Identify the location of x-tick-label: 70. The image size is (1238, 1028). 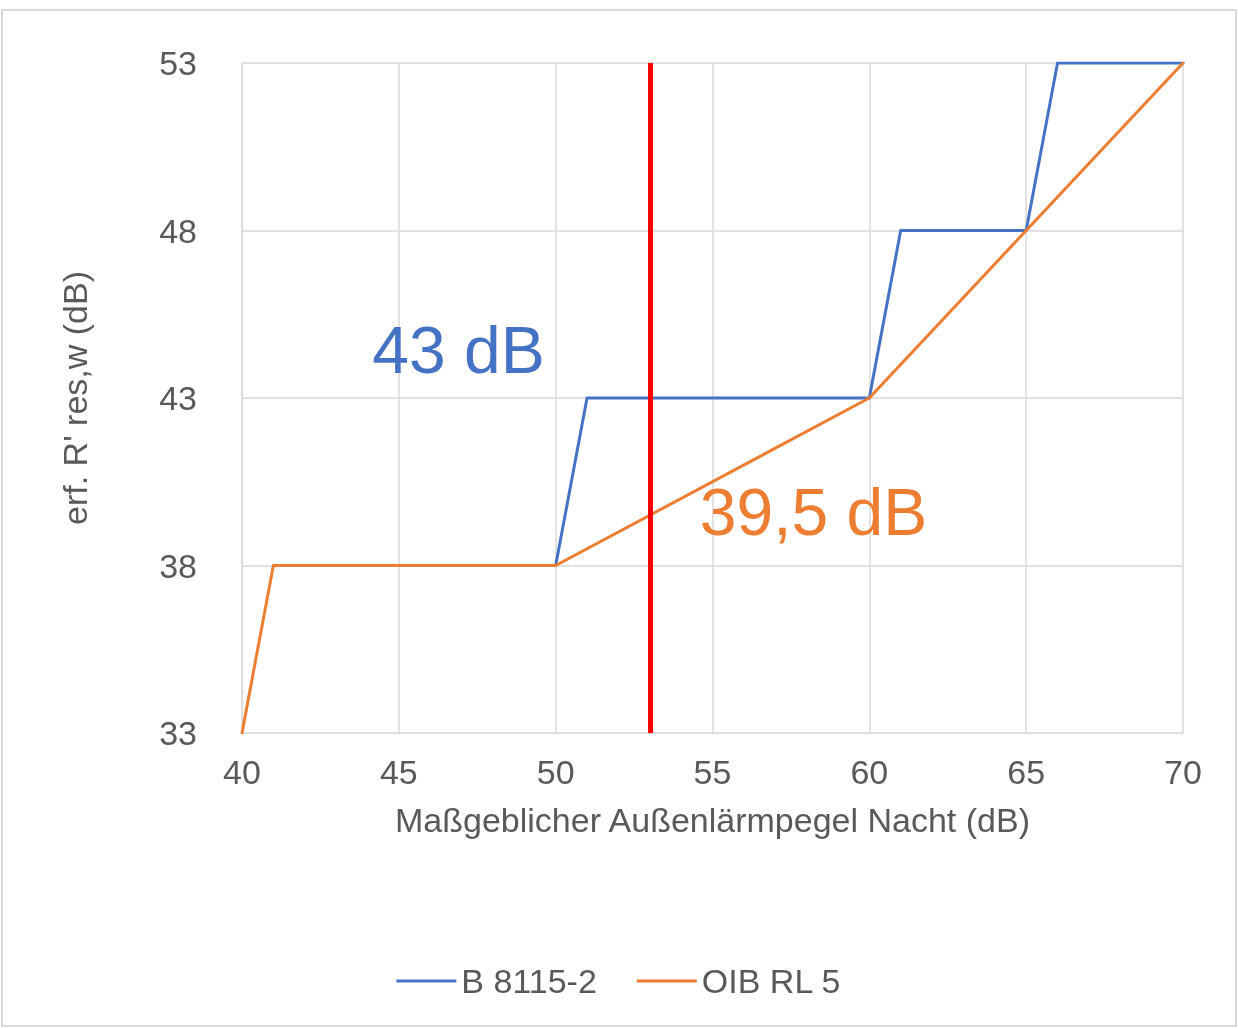
(1183, 772).